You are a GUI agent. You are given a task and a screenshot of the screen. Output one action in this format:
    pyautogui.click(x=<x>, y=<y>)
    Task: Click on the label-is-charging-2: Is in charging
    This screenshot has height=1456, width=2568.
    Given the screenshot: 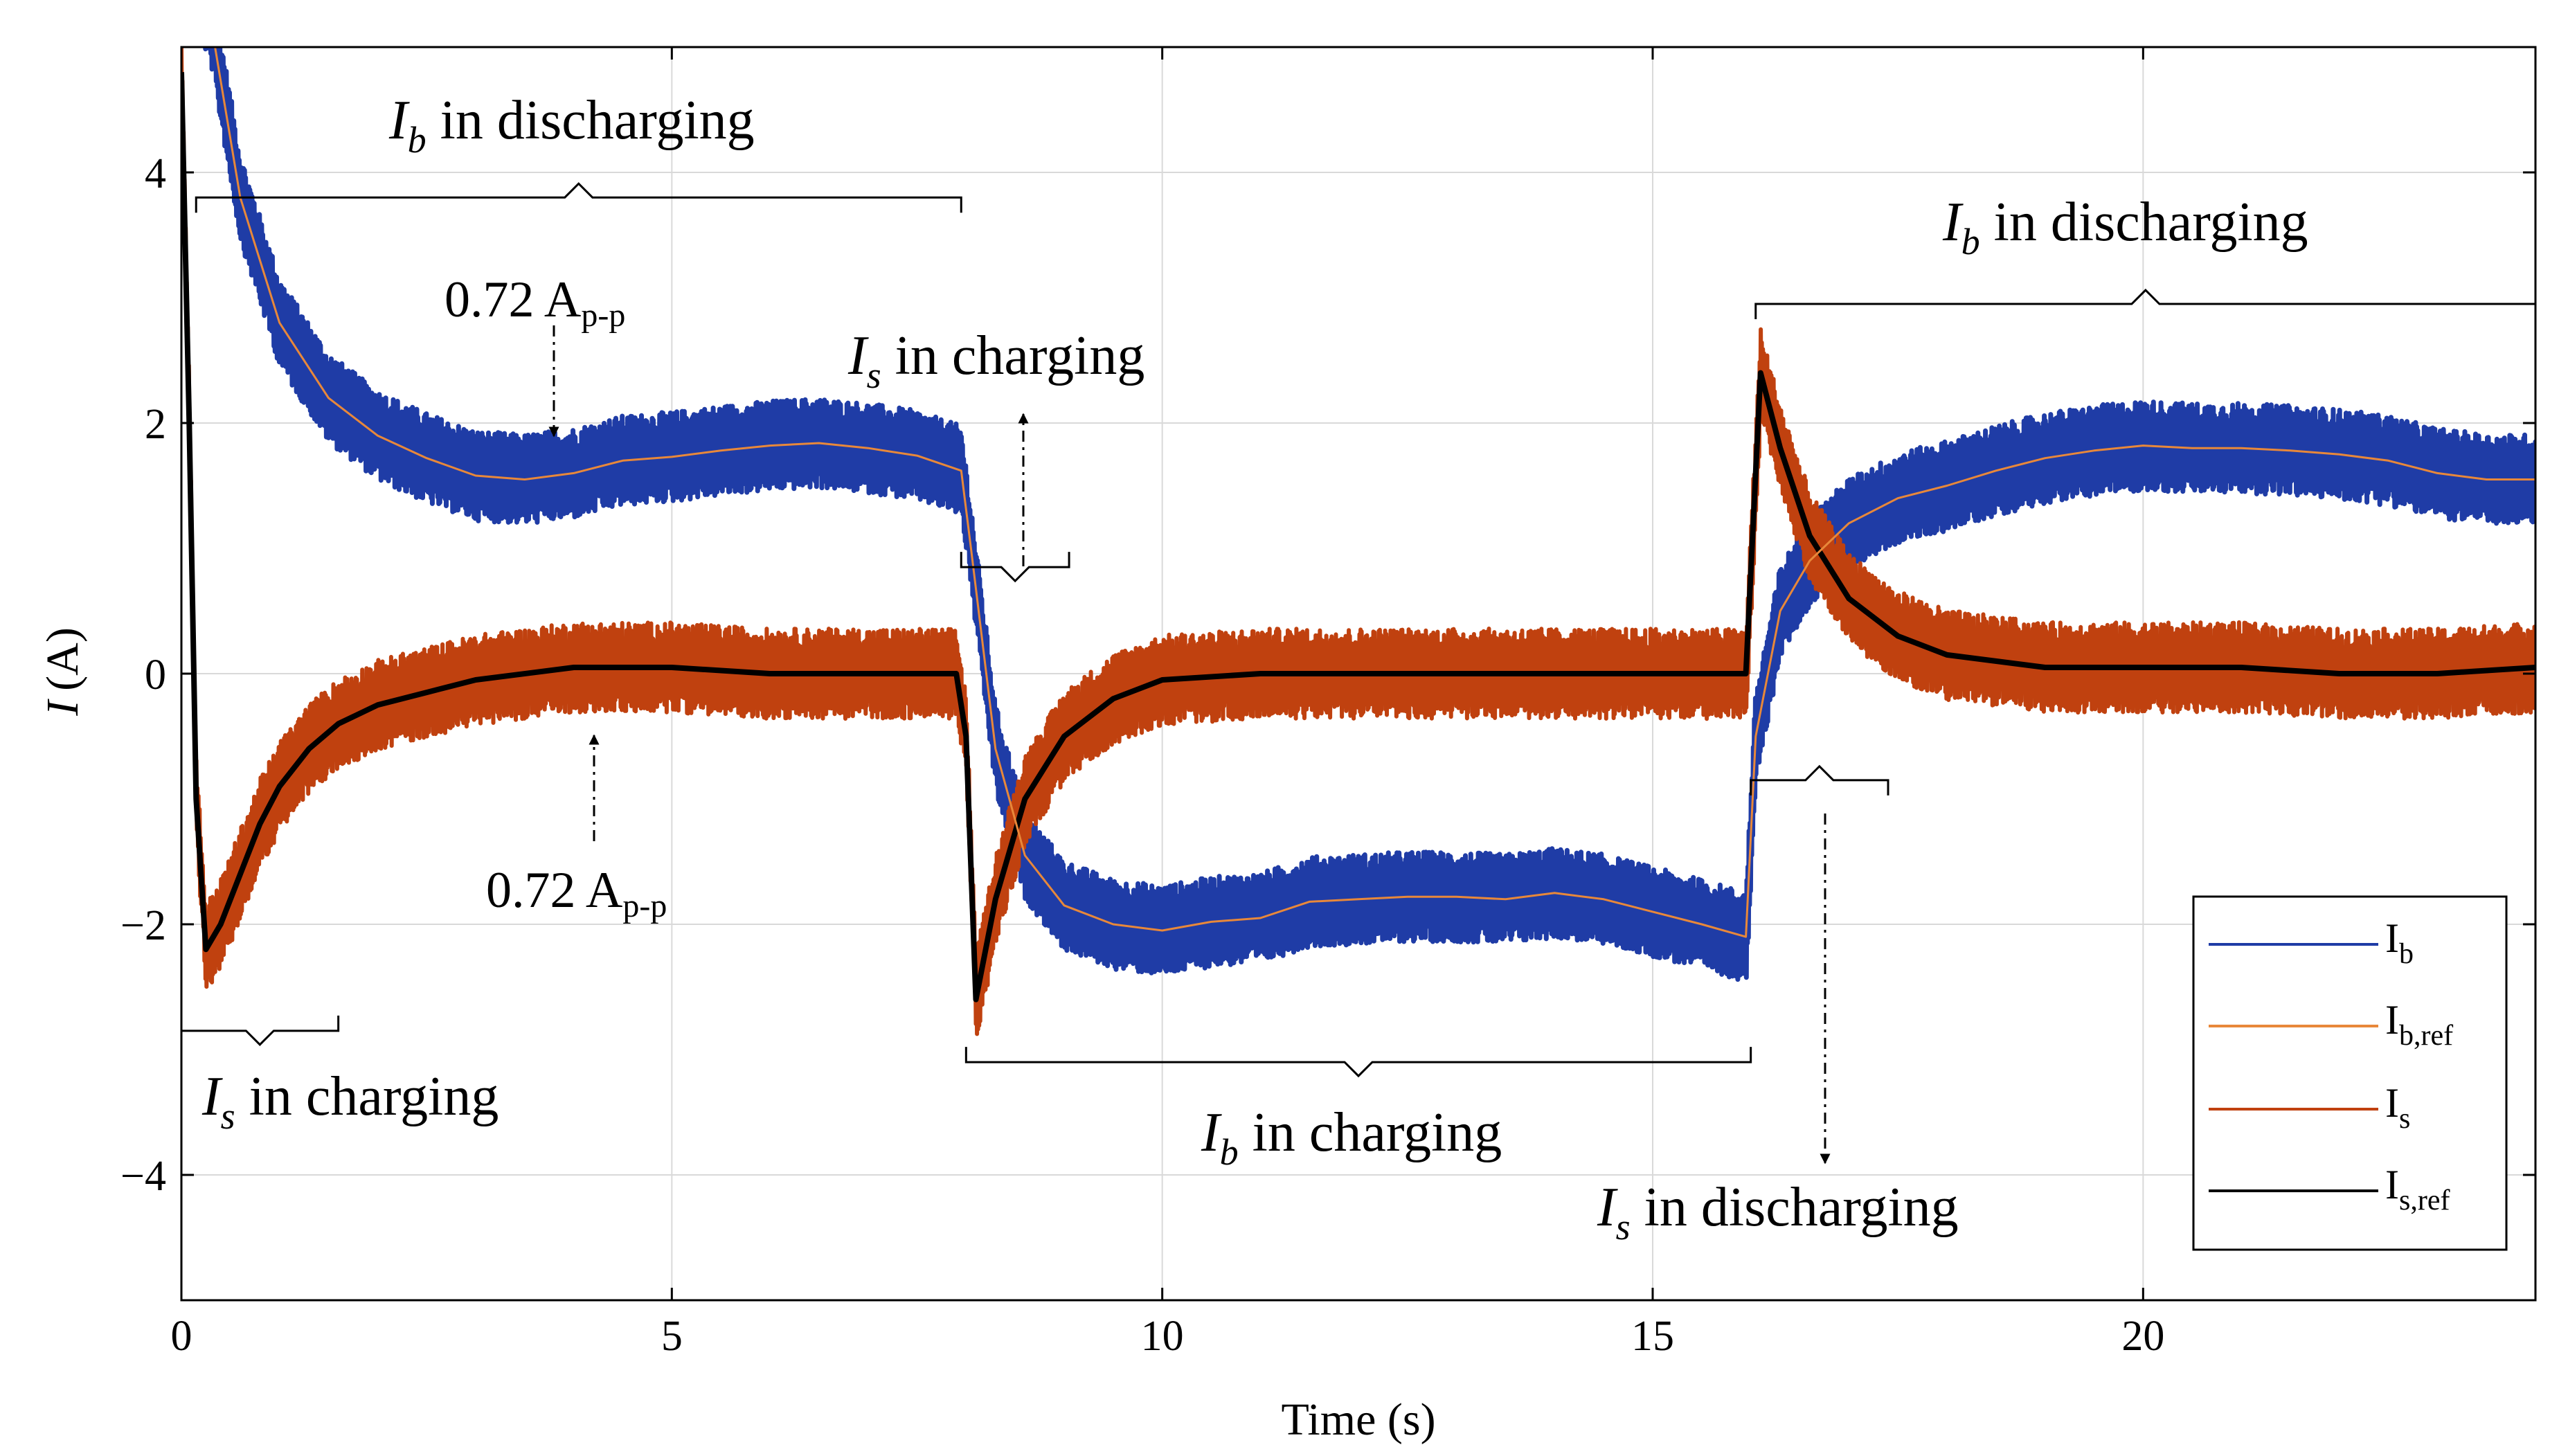 What is the action you would take?
    pyautogui.click(x=996, y=360)
    